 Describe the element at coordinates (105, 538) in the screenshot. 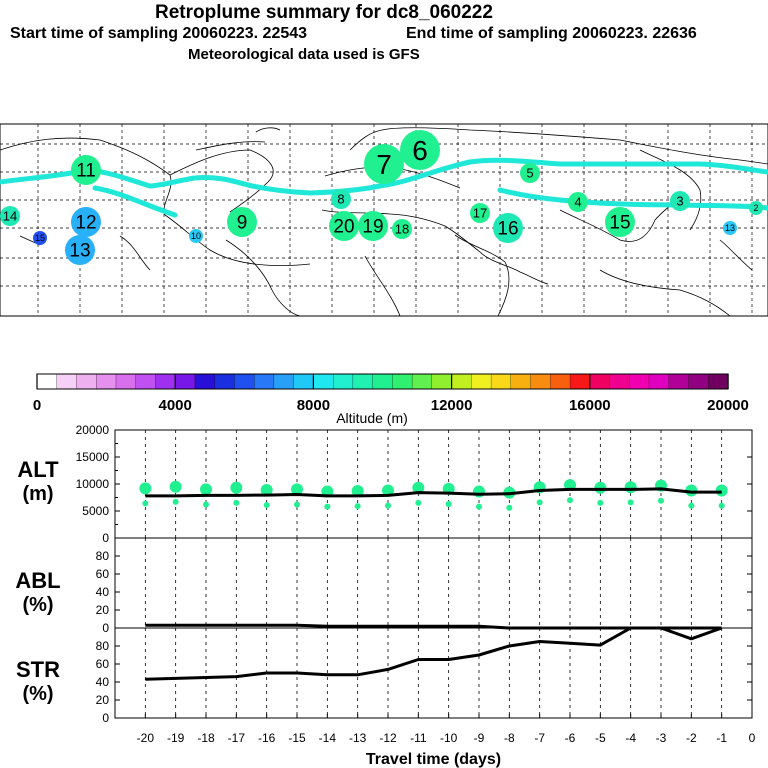

I see `y-tick-label: 0` at that location.